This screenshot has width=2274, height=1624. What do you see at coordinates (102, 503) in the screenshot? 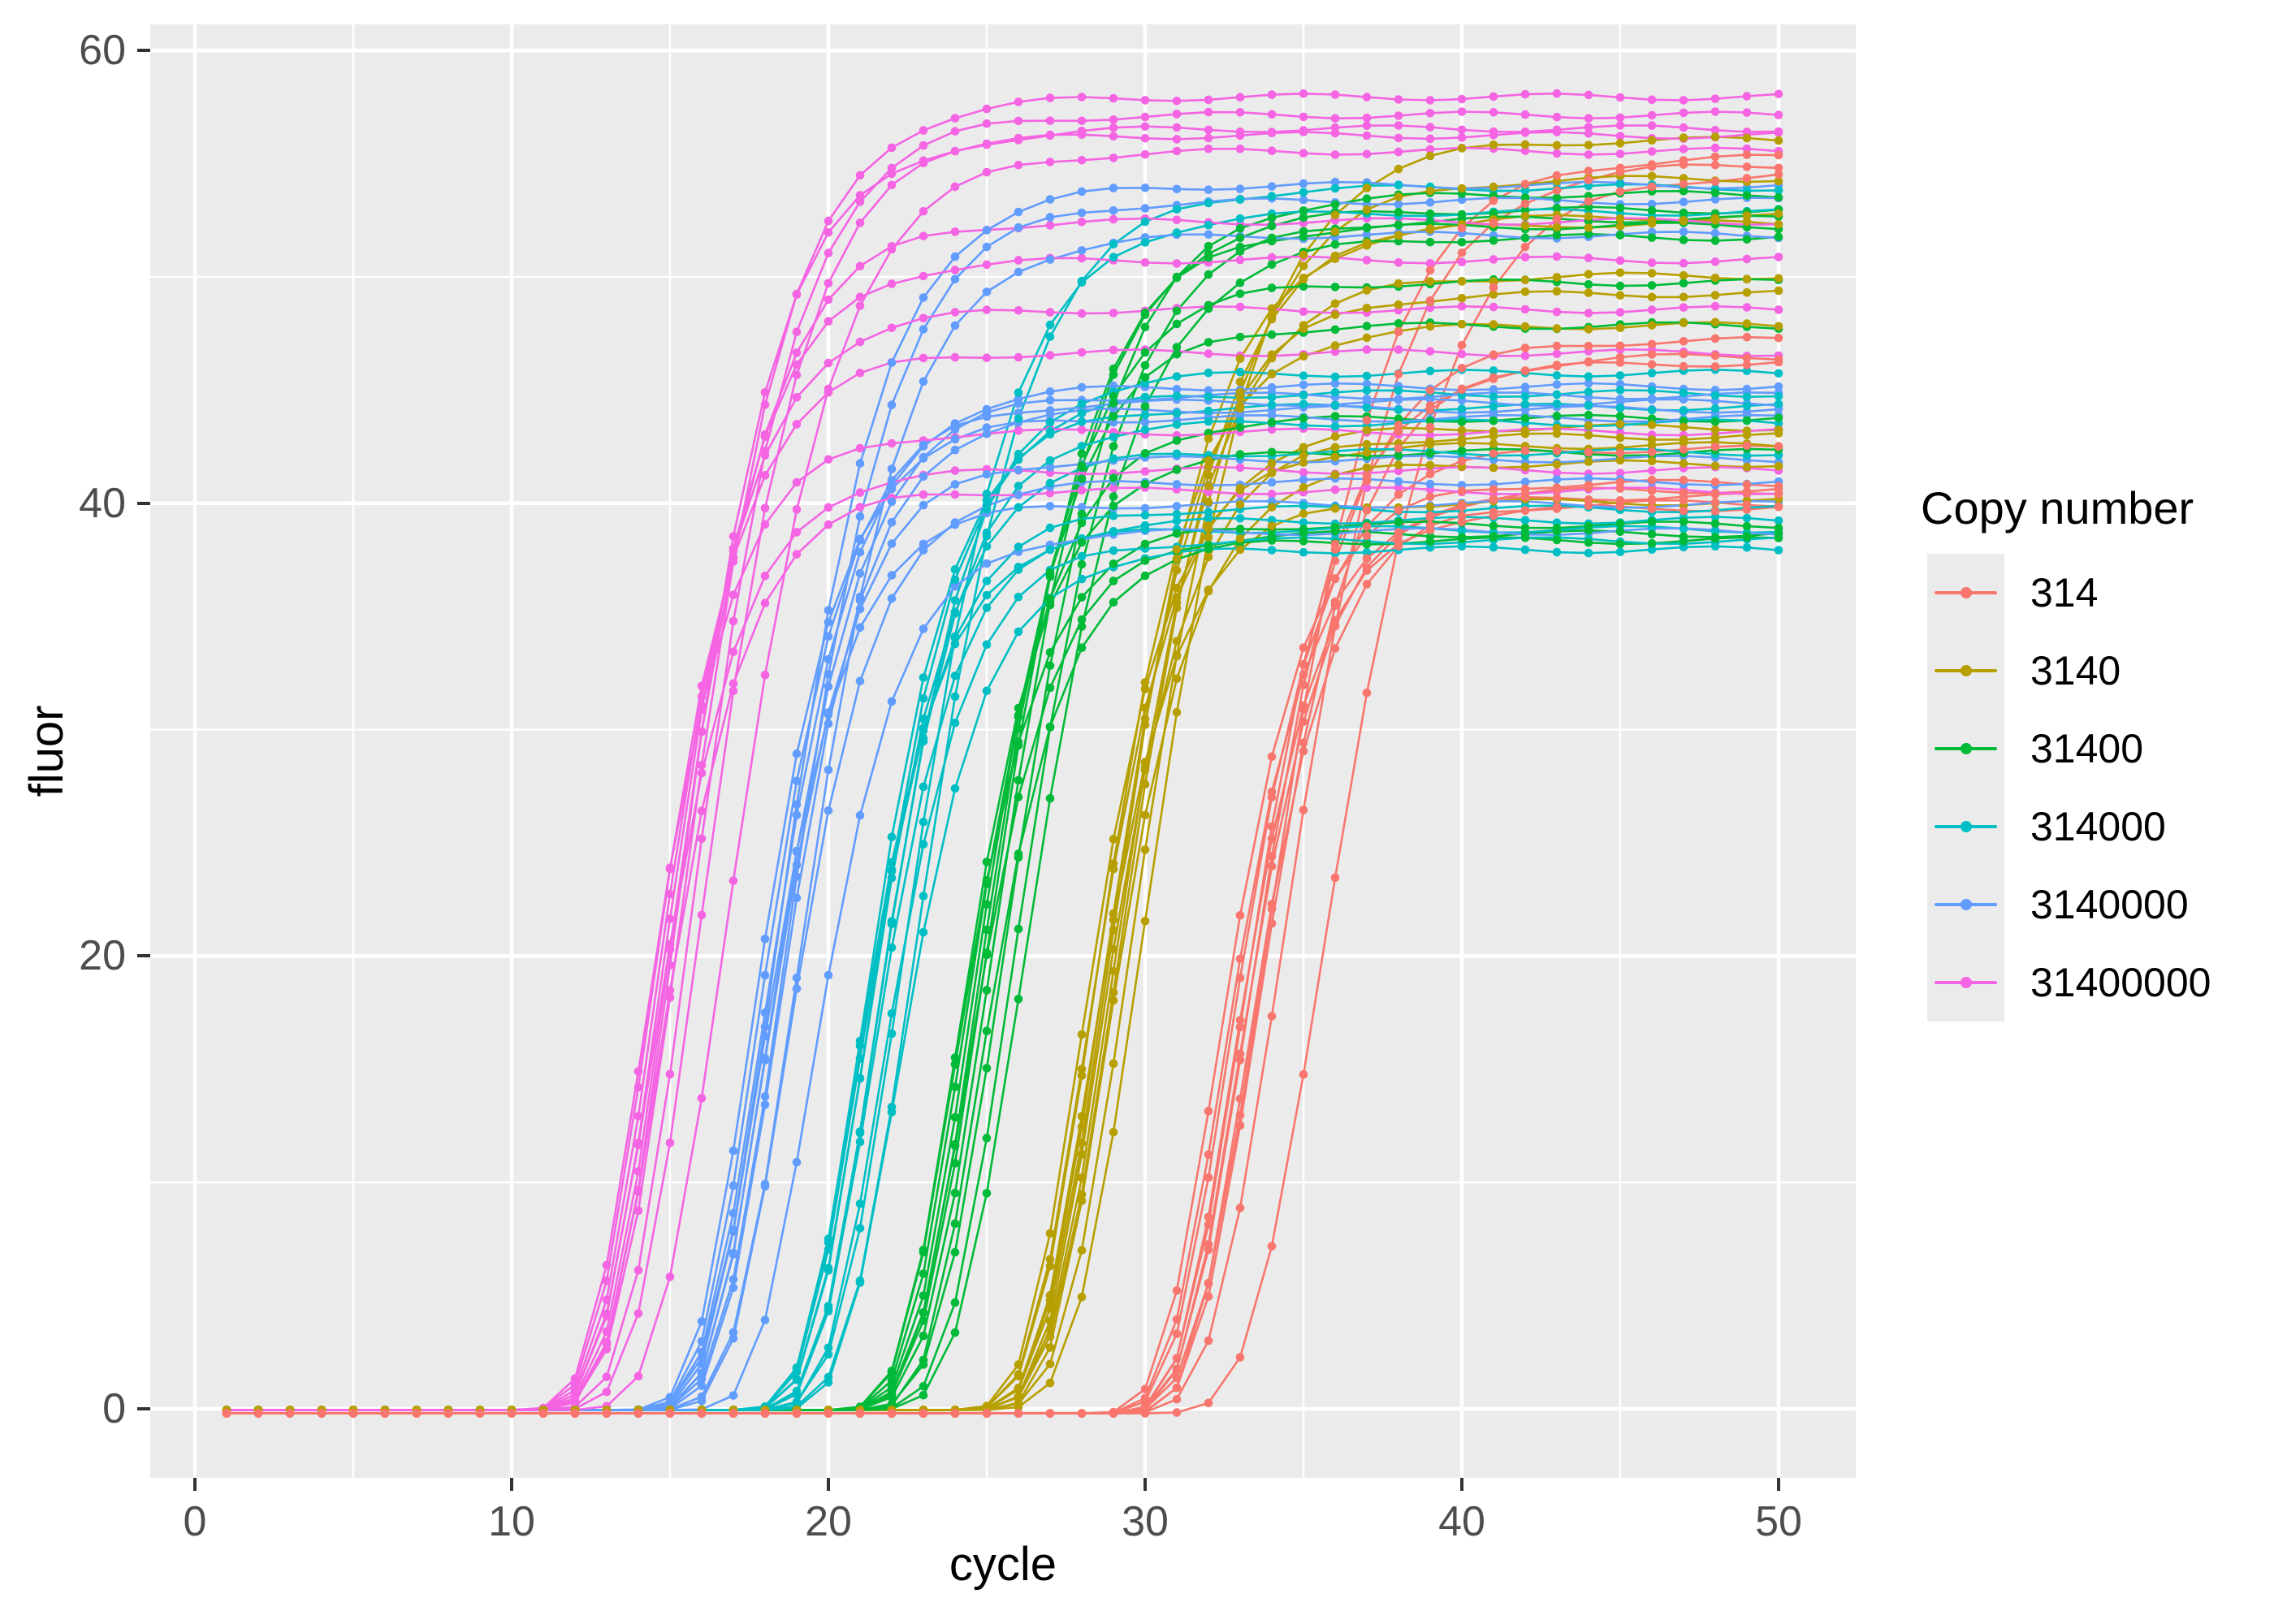
I see `y-tick-label: 40` at bounding box center [102, 503].